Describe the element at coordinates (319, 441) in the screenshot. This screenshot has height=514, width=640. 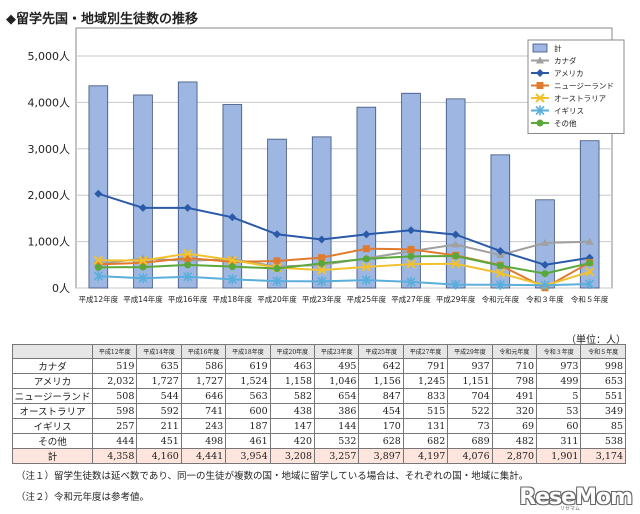
I see `table-row: その他 444 451 498 461 420 532 628 682 689 482 311 538` at that location.